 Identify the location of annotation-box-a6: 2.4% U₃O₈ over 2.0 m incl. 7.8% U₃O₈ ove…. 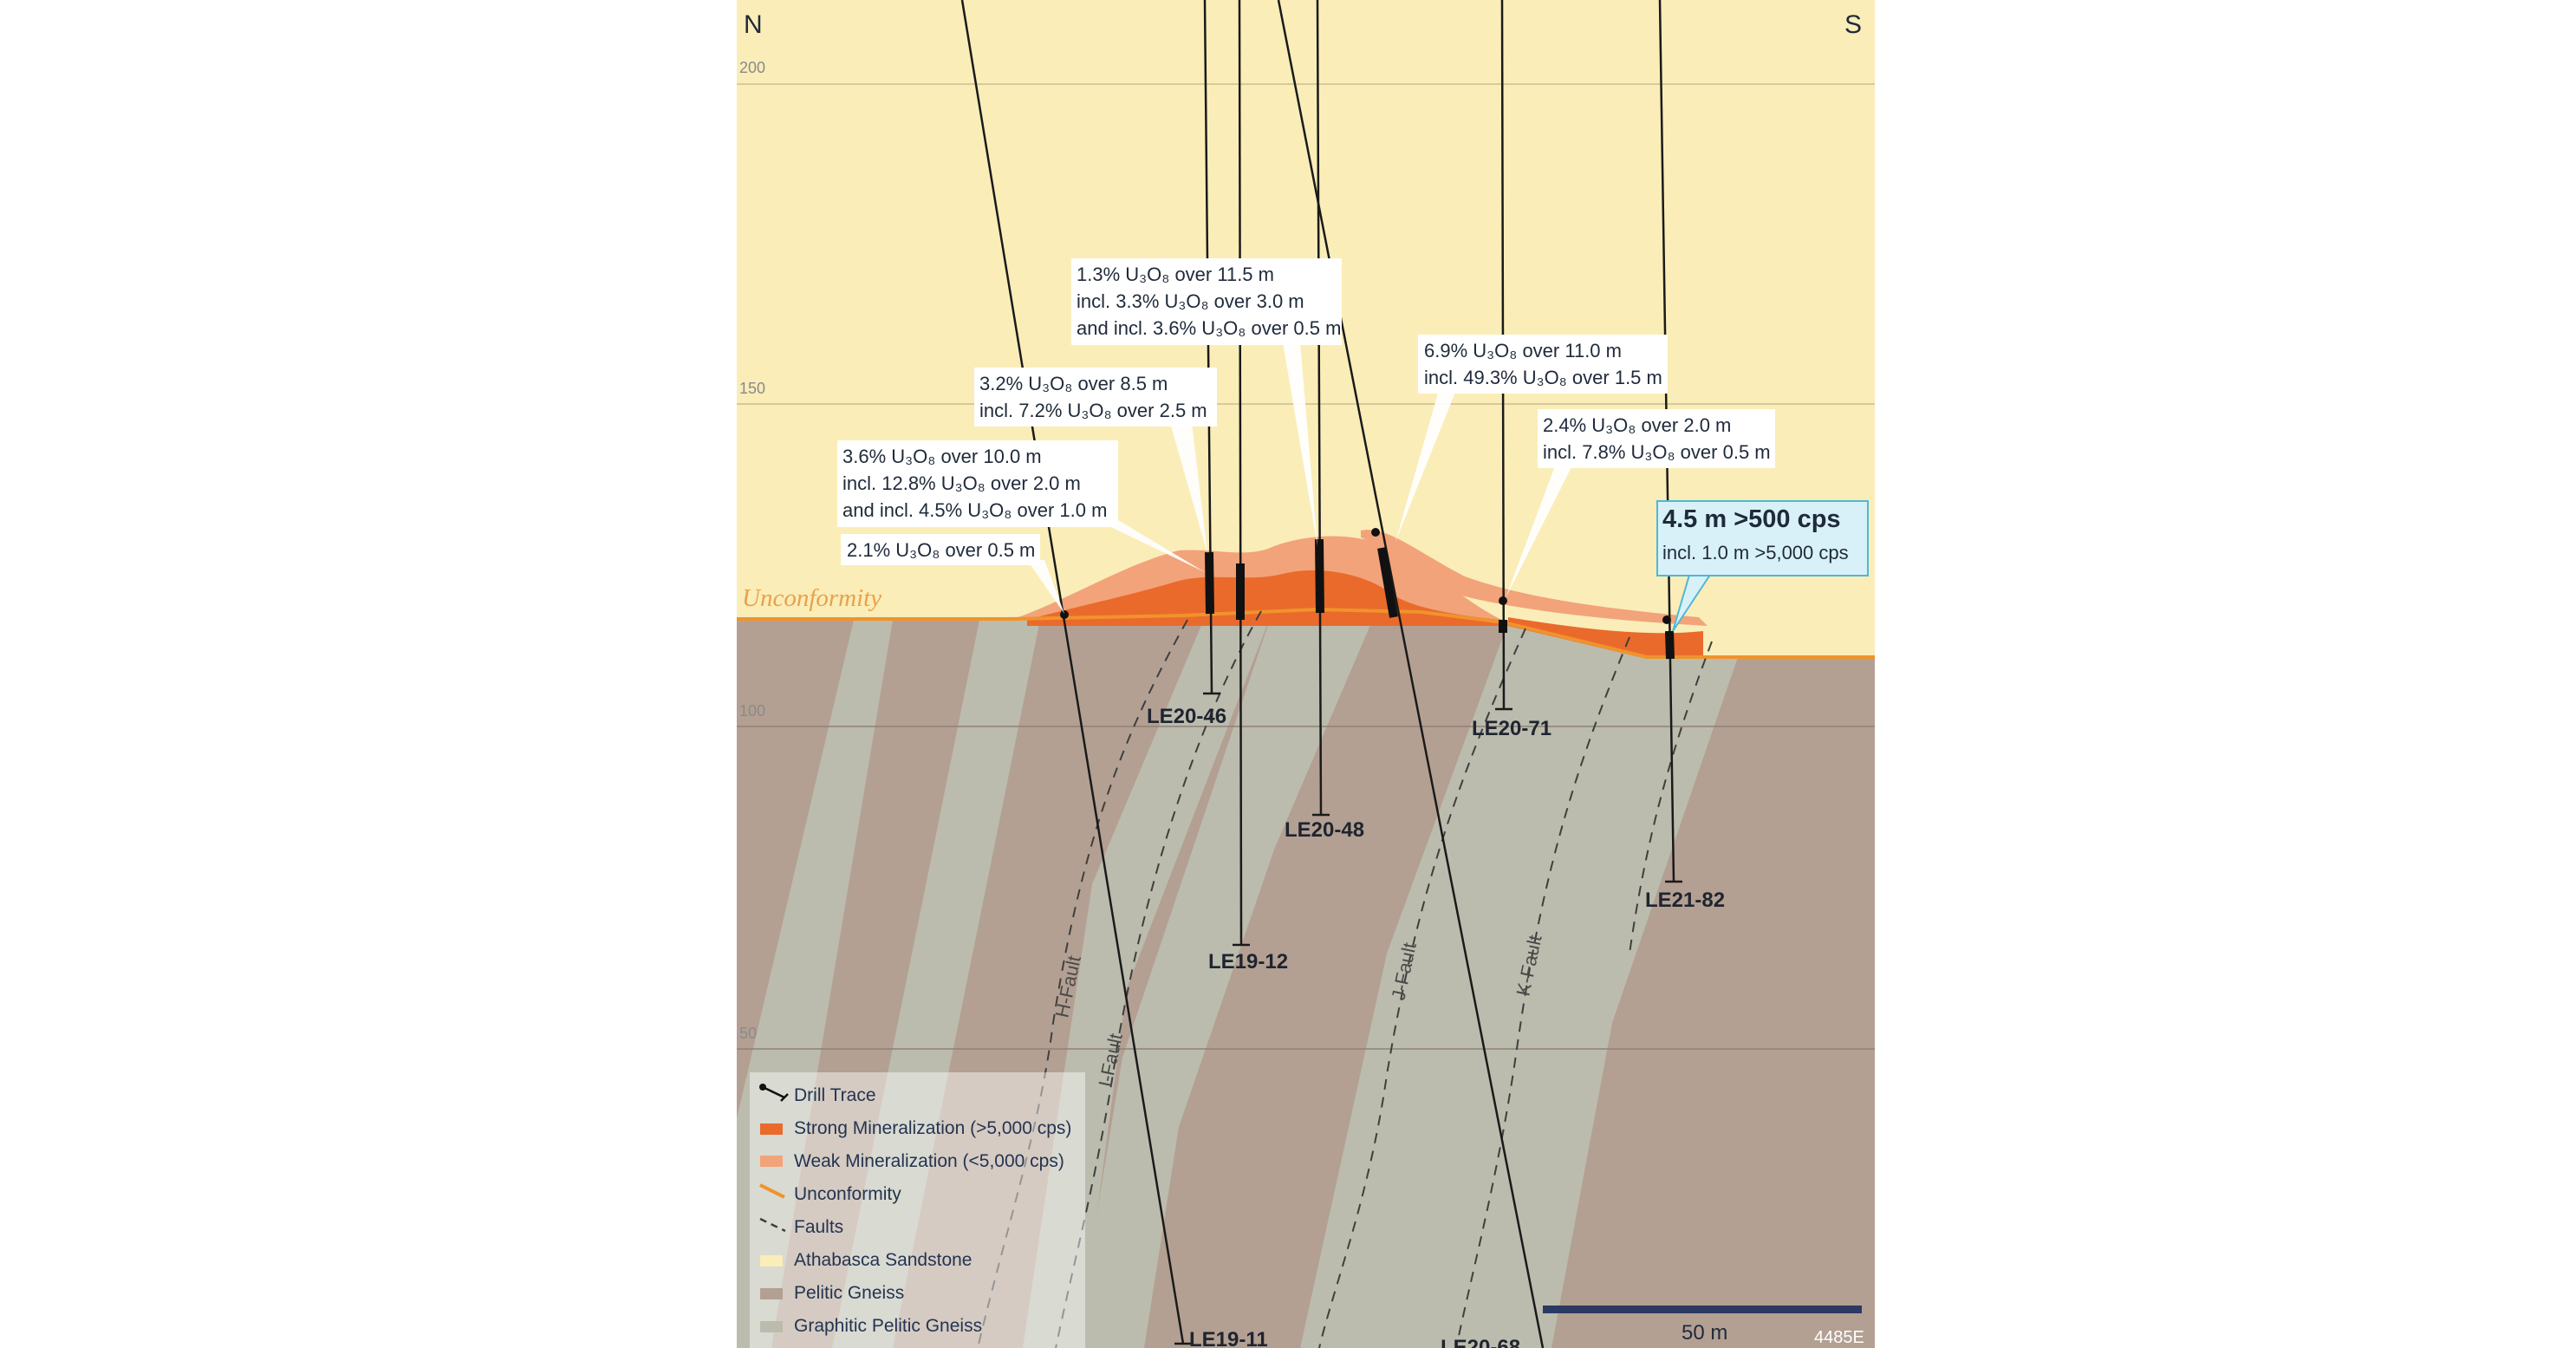
(1656, 438).